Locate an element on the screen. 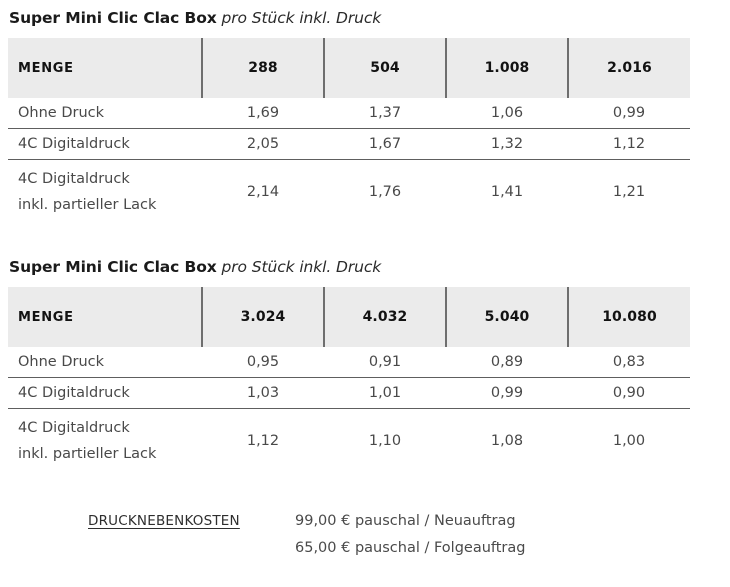 The width and height of the screenshot is (730, 587). header-cell-qty-3: 1.008 is located at coordinates (506, 68).